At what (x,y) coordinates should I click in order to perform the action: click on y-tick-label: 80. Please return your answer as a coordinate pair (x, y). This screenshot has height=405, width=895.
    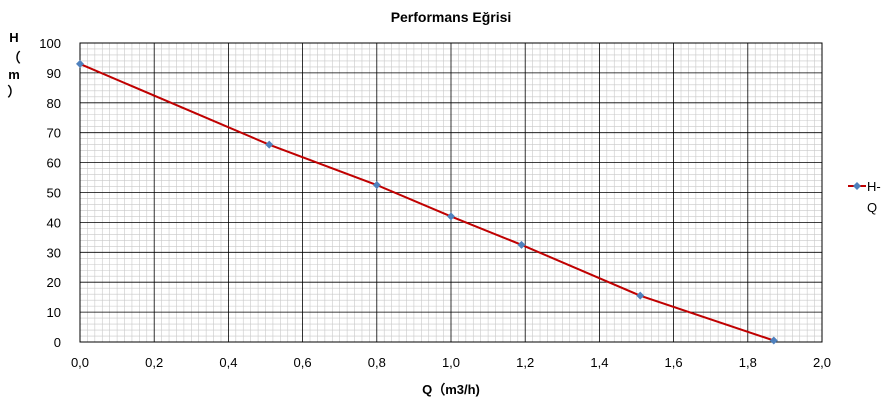
    Looking at the image, I should click on (54, 103).